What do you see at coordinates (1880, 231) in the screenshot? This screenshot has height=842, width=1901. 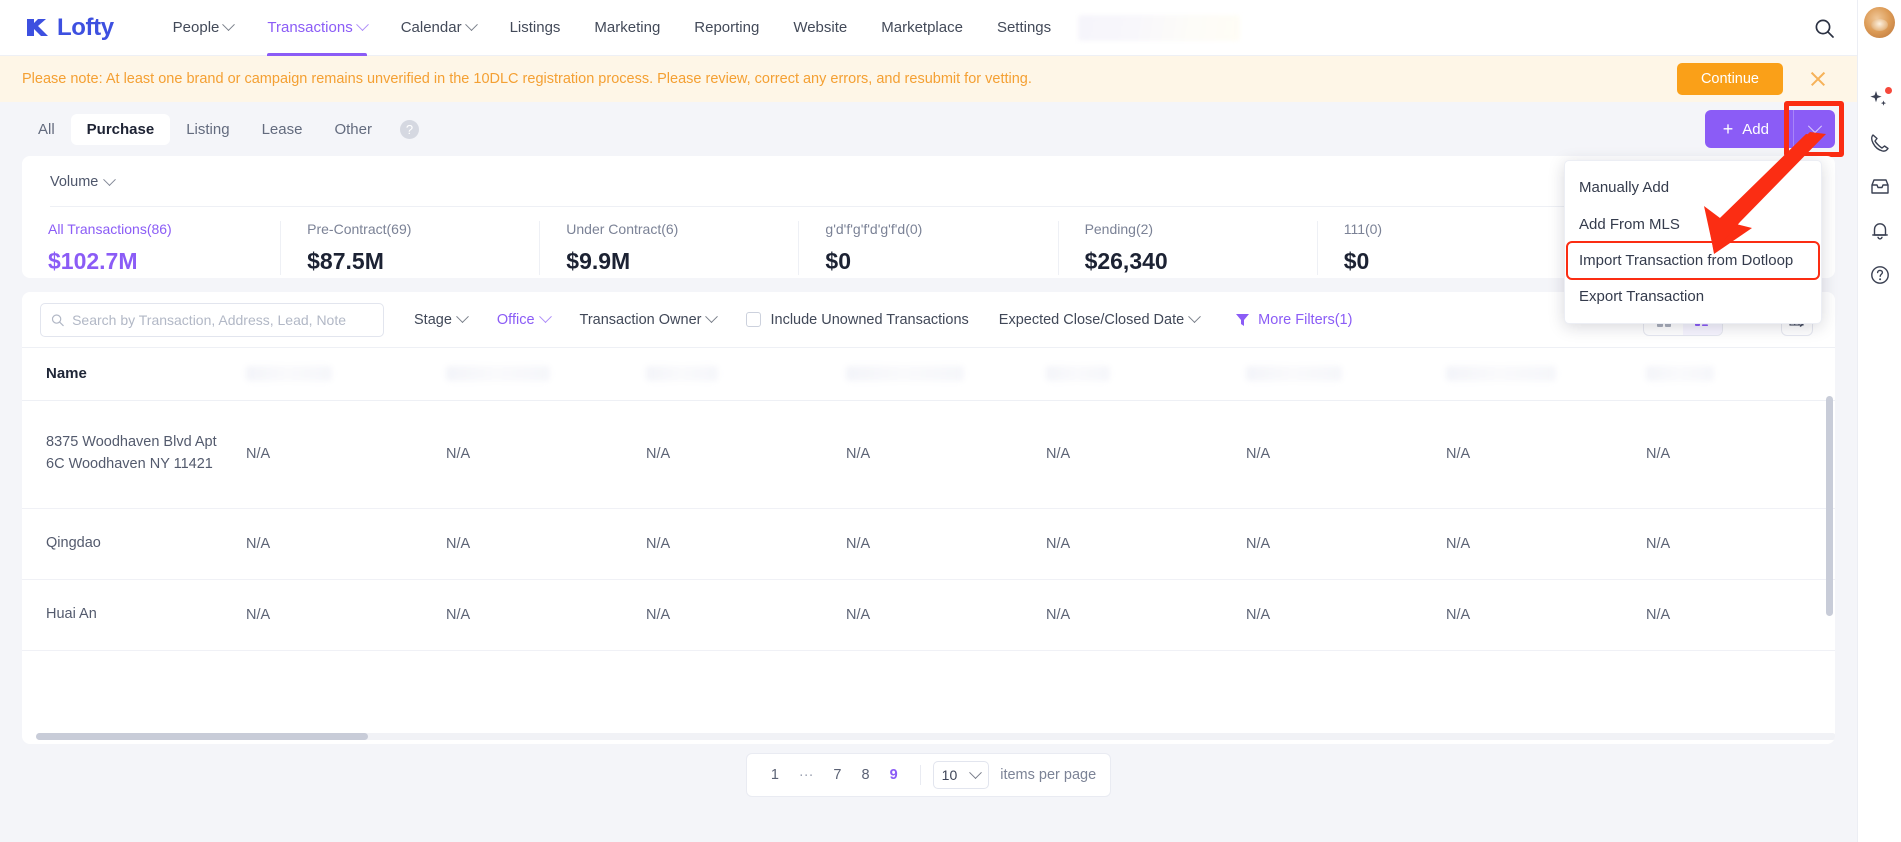 I see `bell-icon` at bounding box center [1880, 231].